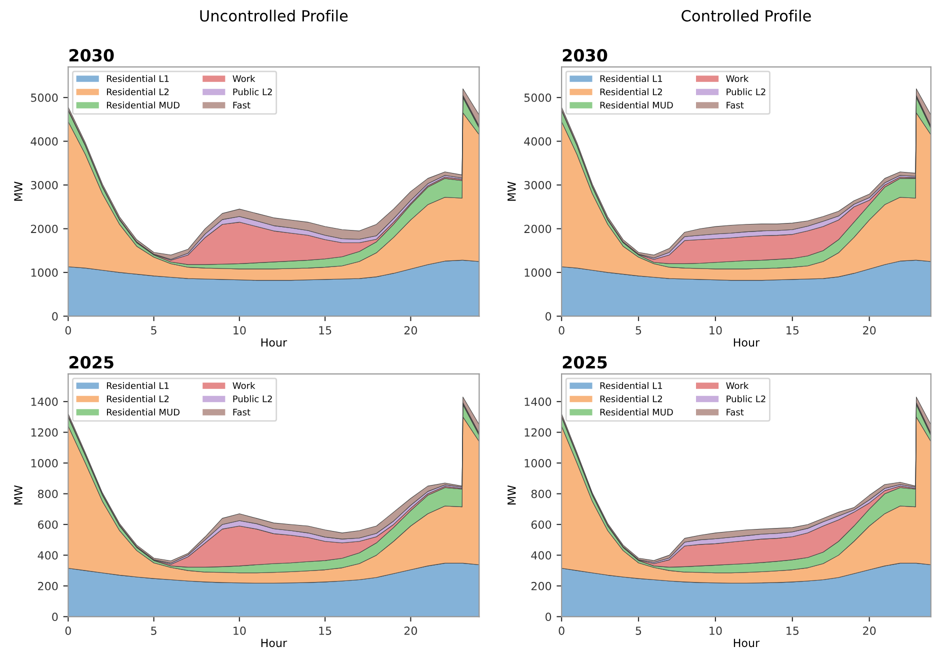  What do you see at coordinates (746, 16) in the screenshot?
I see `text: Controlled Profile` at bounding box center [746, 16].